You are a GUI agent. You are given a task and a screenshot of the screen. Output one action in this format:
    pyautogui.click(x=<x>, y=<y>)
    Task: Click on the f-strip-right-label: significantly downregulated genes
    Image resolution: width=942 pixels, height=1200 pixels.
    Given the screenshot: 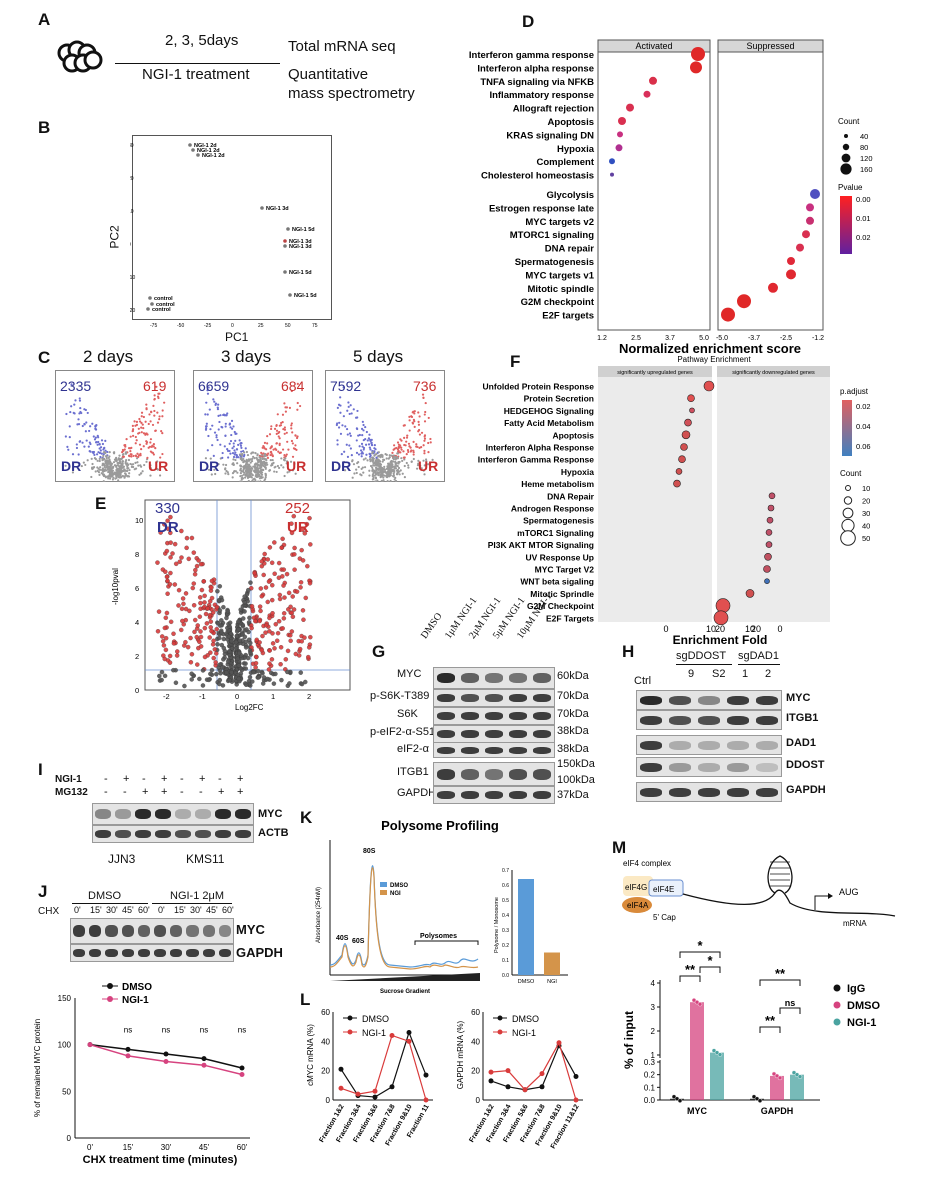 What is the action you would take?
    pyautogui.click(x=773, y=373)
    